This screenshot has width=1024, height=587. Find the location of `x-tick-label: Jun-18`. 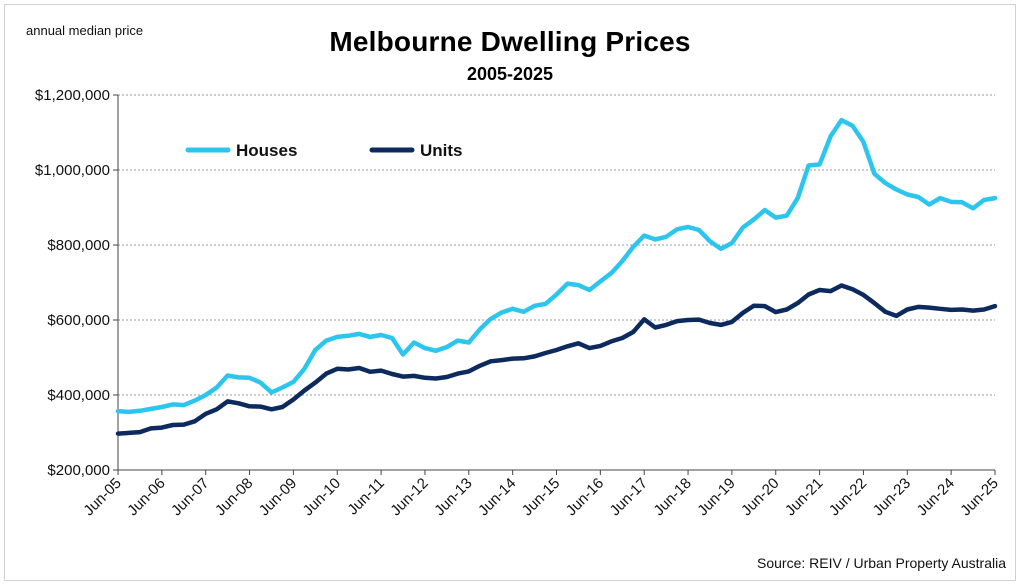

x-tick-label: Jun-18 is located at coordinates (672, 497).